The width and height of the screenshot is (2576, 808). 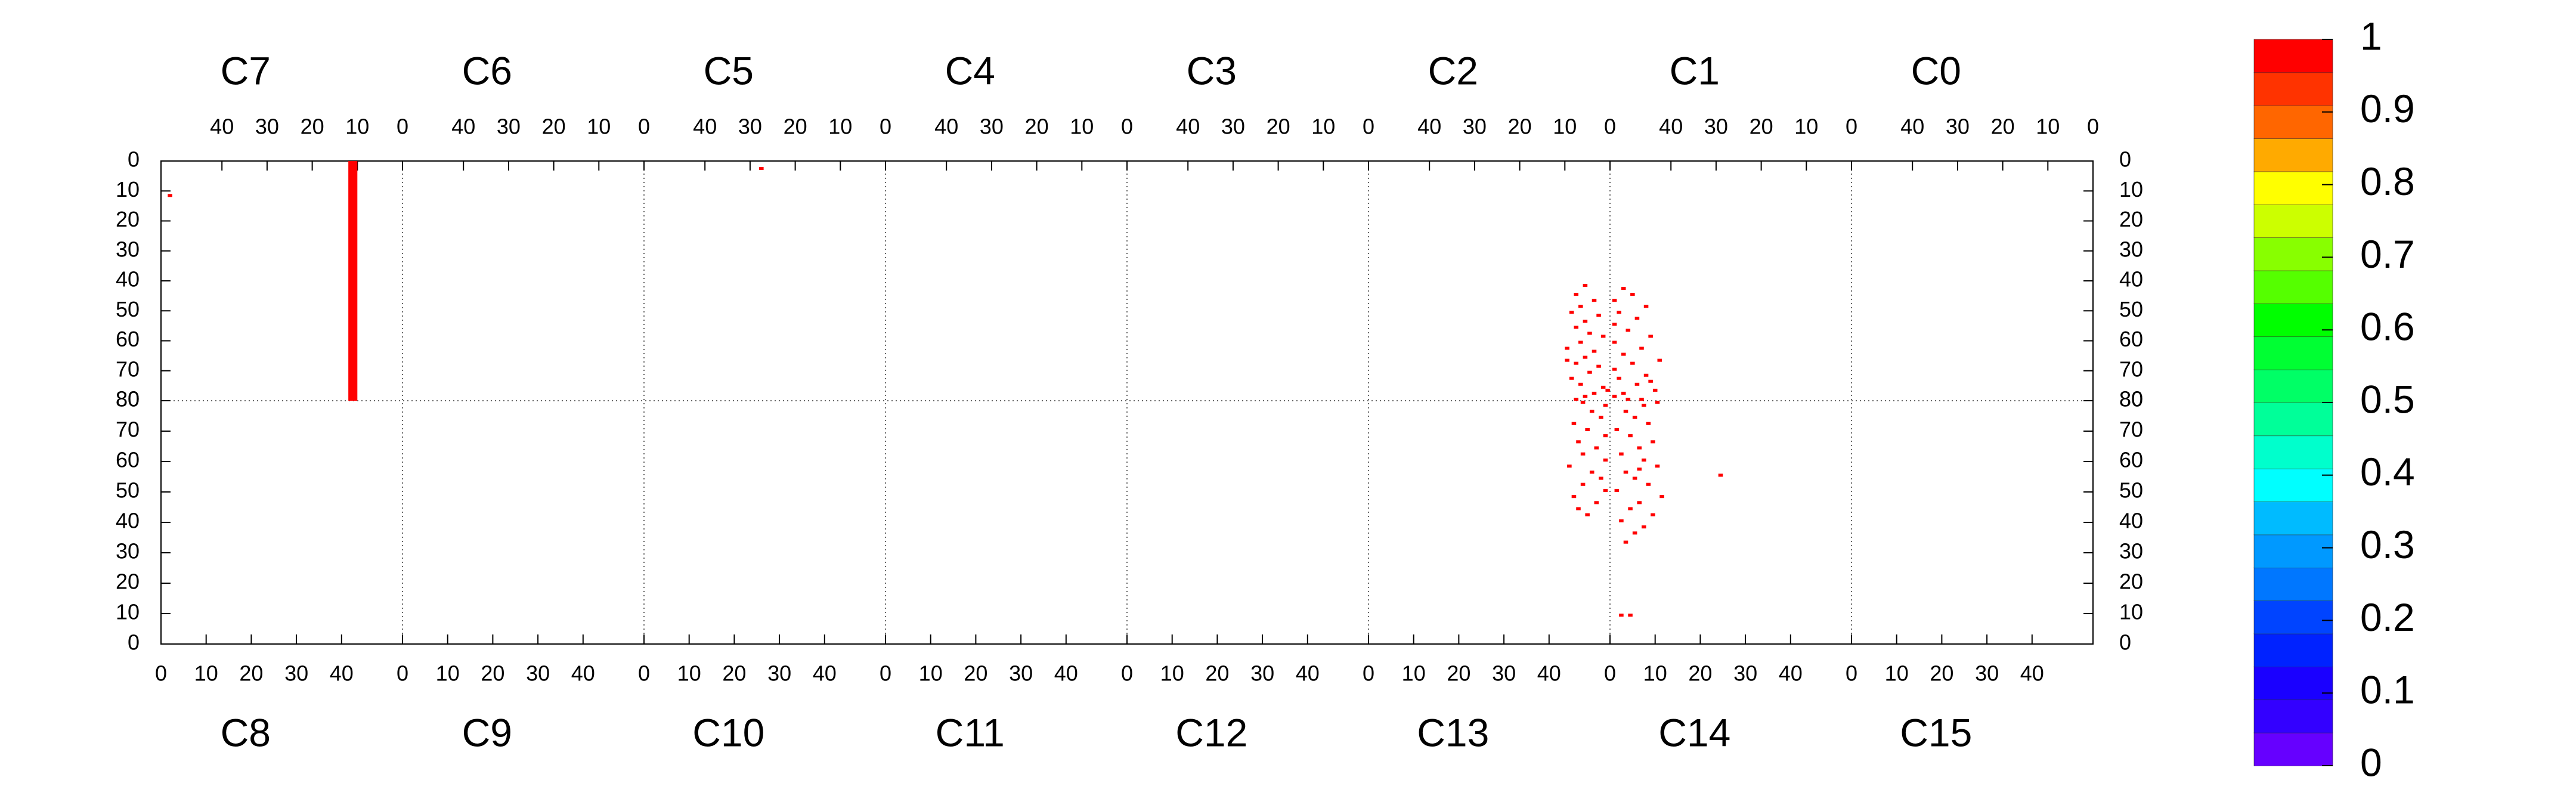 I want to click on z-tick-label: 0.8, so click(x=2387, y=181).